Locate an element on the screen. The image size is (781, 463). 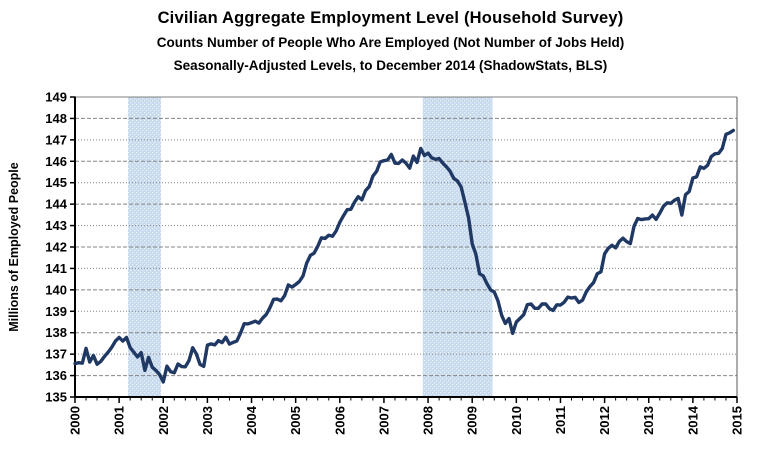
y-tick-label: 138 is located at coordinates (56, 332).